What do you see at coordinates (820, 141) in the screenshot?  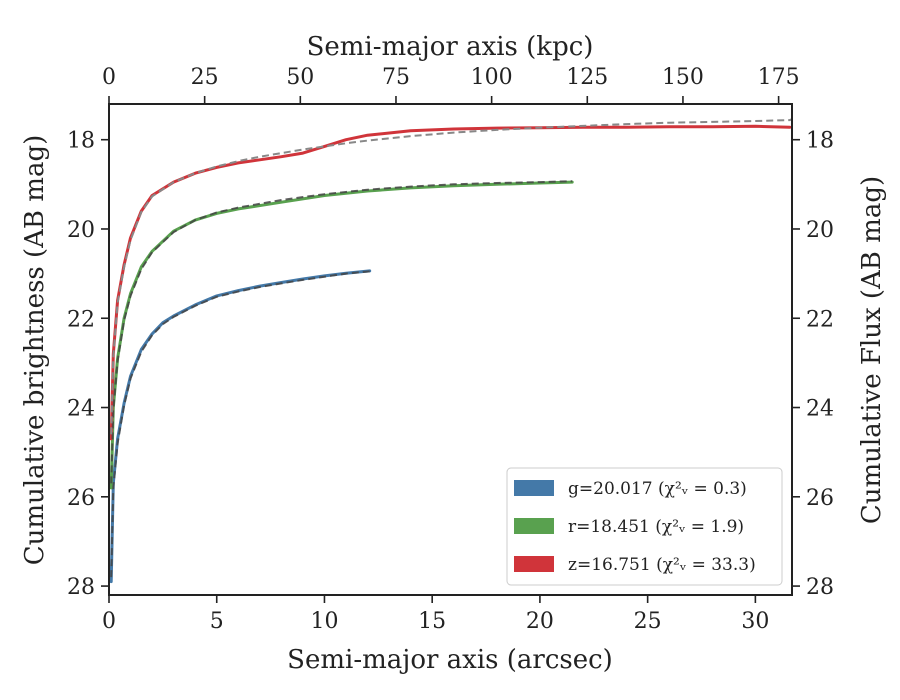 I see `y-right-tick-label: 18` at bounding box center [820, 141].